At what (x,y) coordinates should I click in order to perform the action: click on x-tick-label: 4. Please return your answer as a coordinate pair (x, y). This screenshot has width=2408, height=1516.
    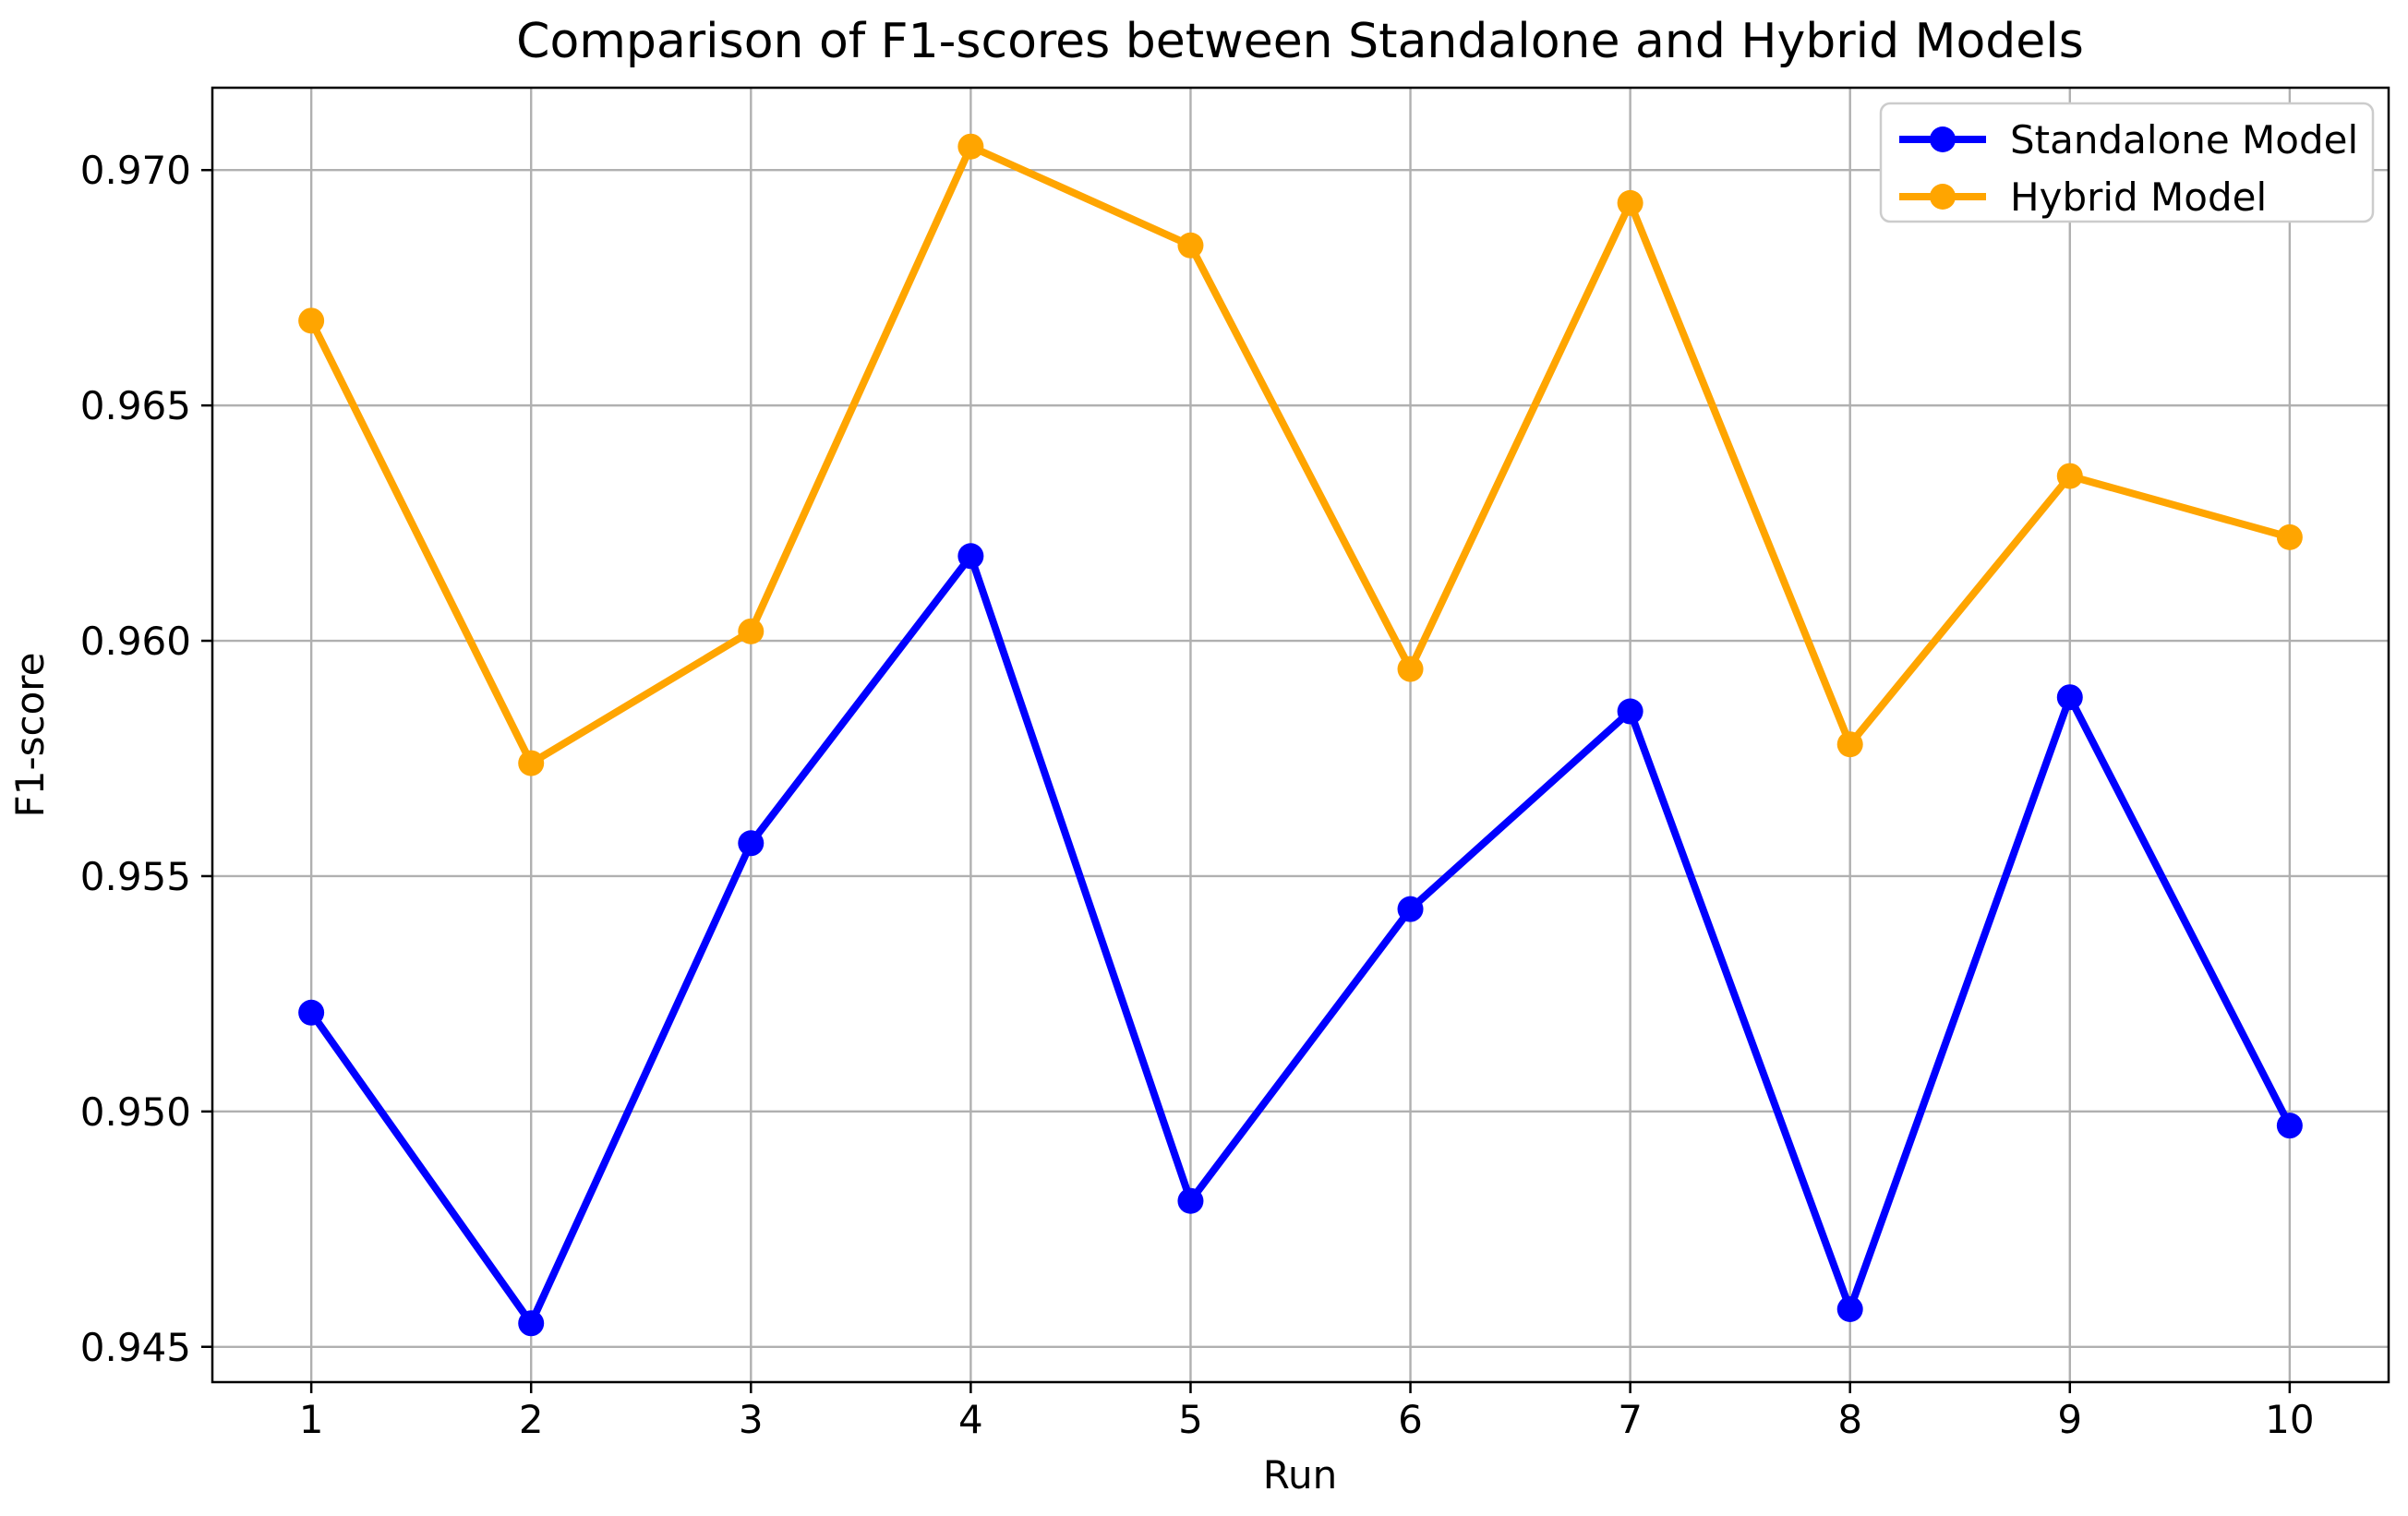
    Looking at the image, I should click on (970, 1419).